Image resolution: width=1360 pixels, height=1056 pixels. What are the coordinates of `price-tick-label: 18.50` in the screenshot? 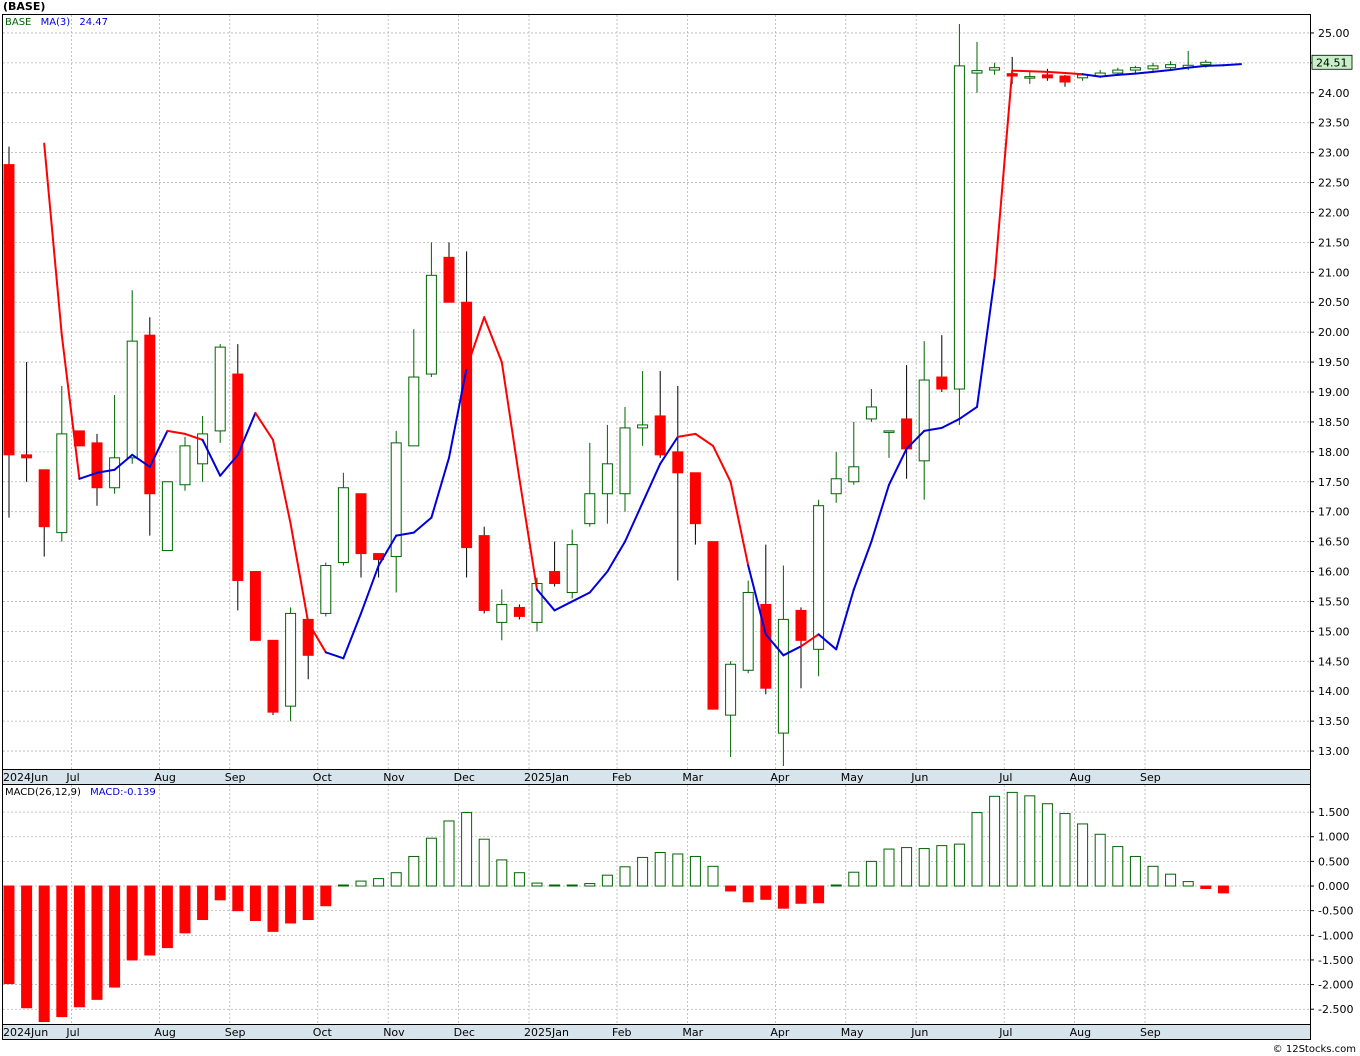 It's located at (1334, 422).